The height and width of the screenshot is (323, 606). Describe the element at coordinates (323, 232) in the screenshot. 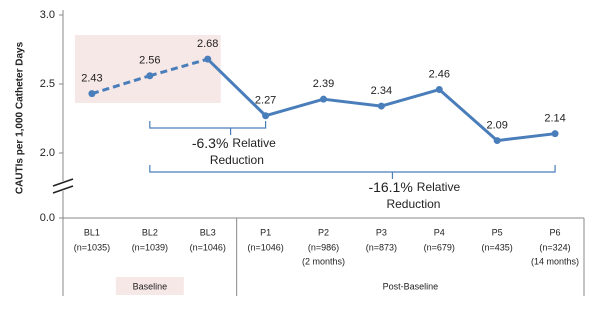

I see `x-tick-label: P2` at that location.